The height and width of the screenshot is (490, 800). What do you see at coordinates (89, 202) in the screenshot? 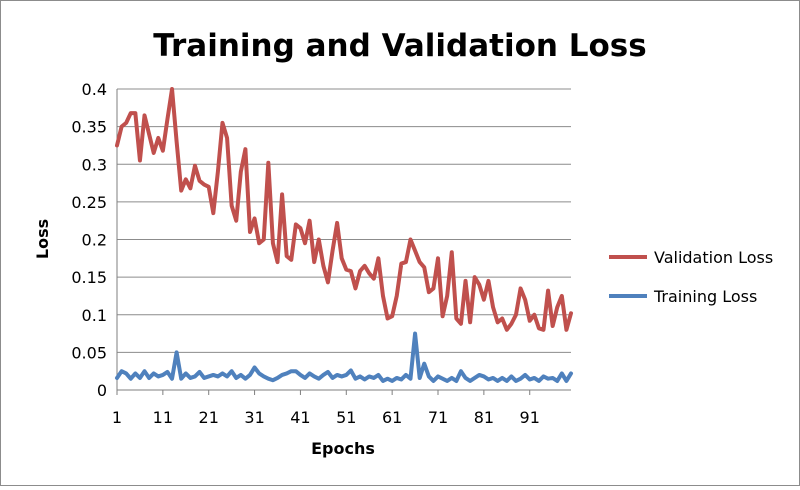
I see `y-tick-label: 0.25` at bounding box center [89, 202].